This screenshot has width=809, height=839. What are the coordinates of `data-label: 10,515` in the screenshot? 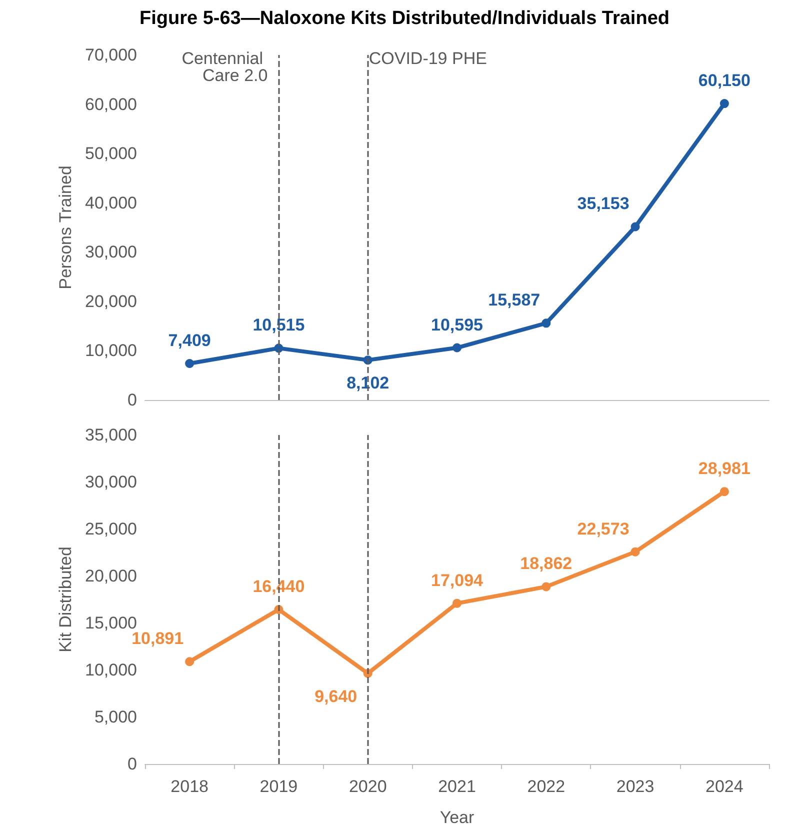 It's located at (278, 325).